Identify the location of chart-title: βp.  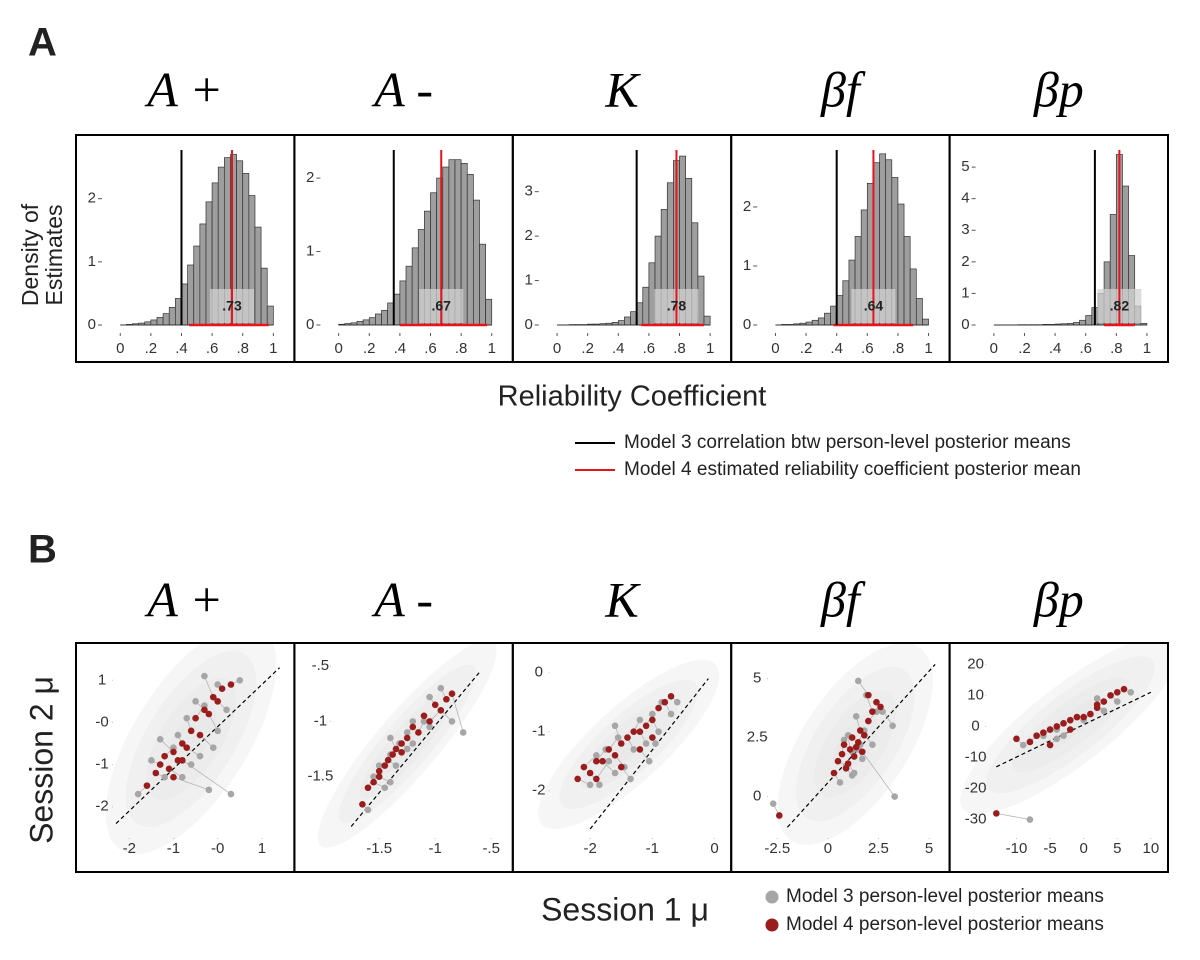
(1058, 599).